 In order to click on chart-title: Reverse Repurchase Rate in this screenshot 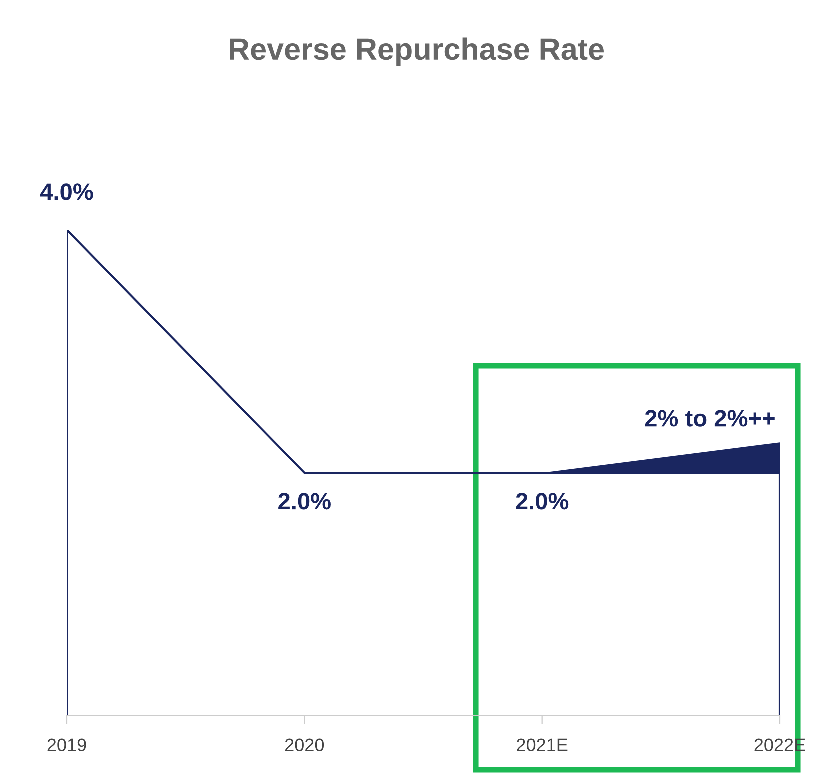, I will do `click(417, 52)`.